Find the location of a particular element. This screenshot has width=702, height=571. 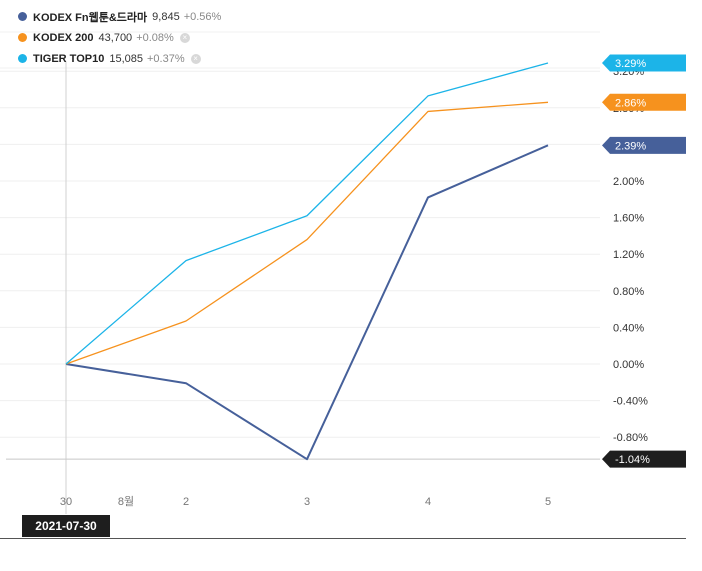

bottom-divider is located at coordinates (343, 538).